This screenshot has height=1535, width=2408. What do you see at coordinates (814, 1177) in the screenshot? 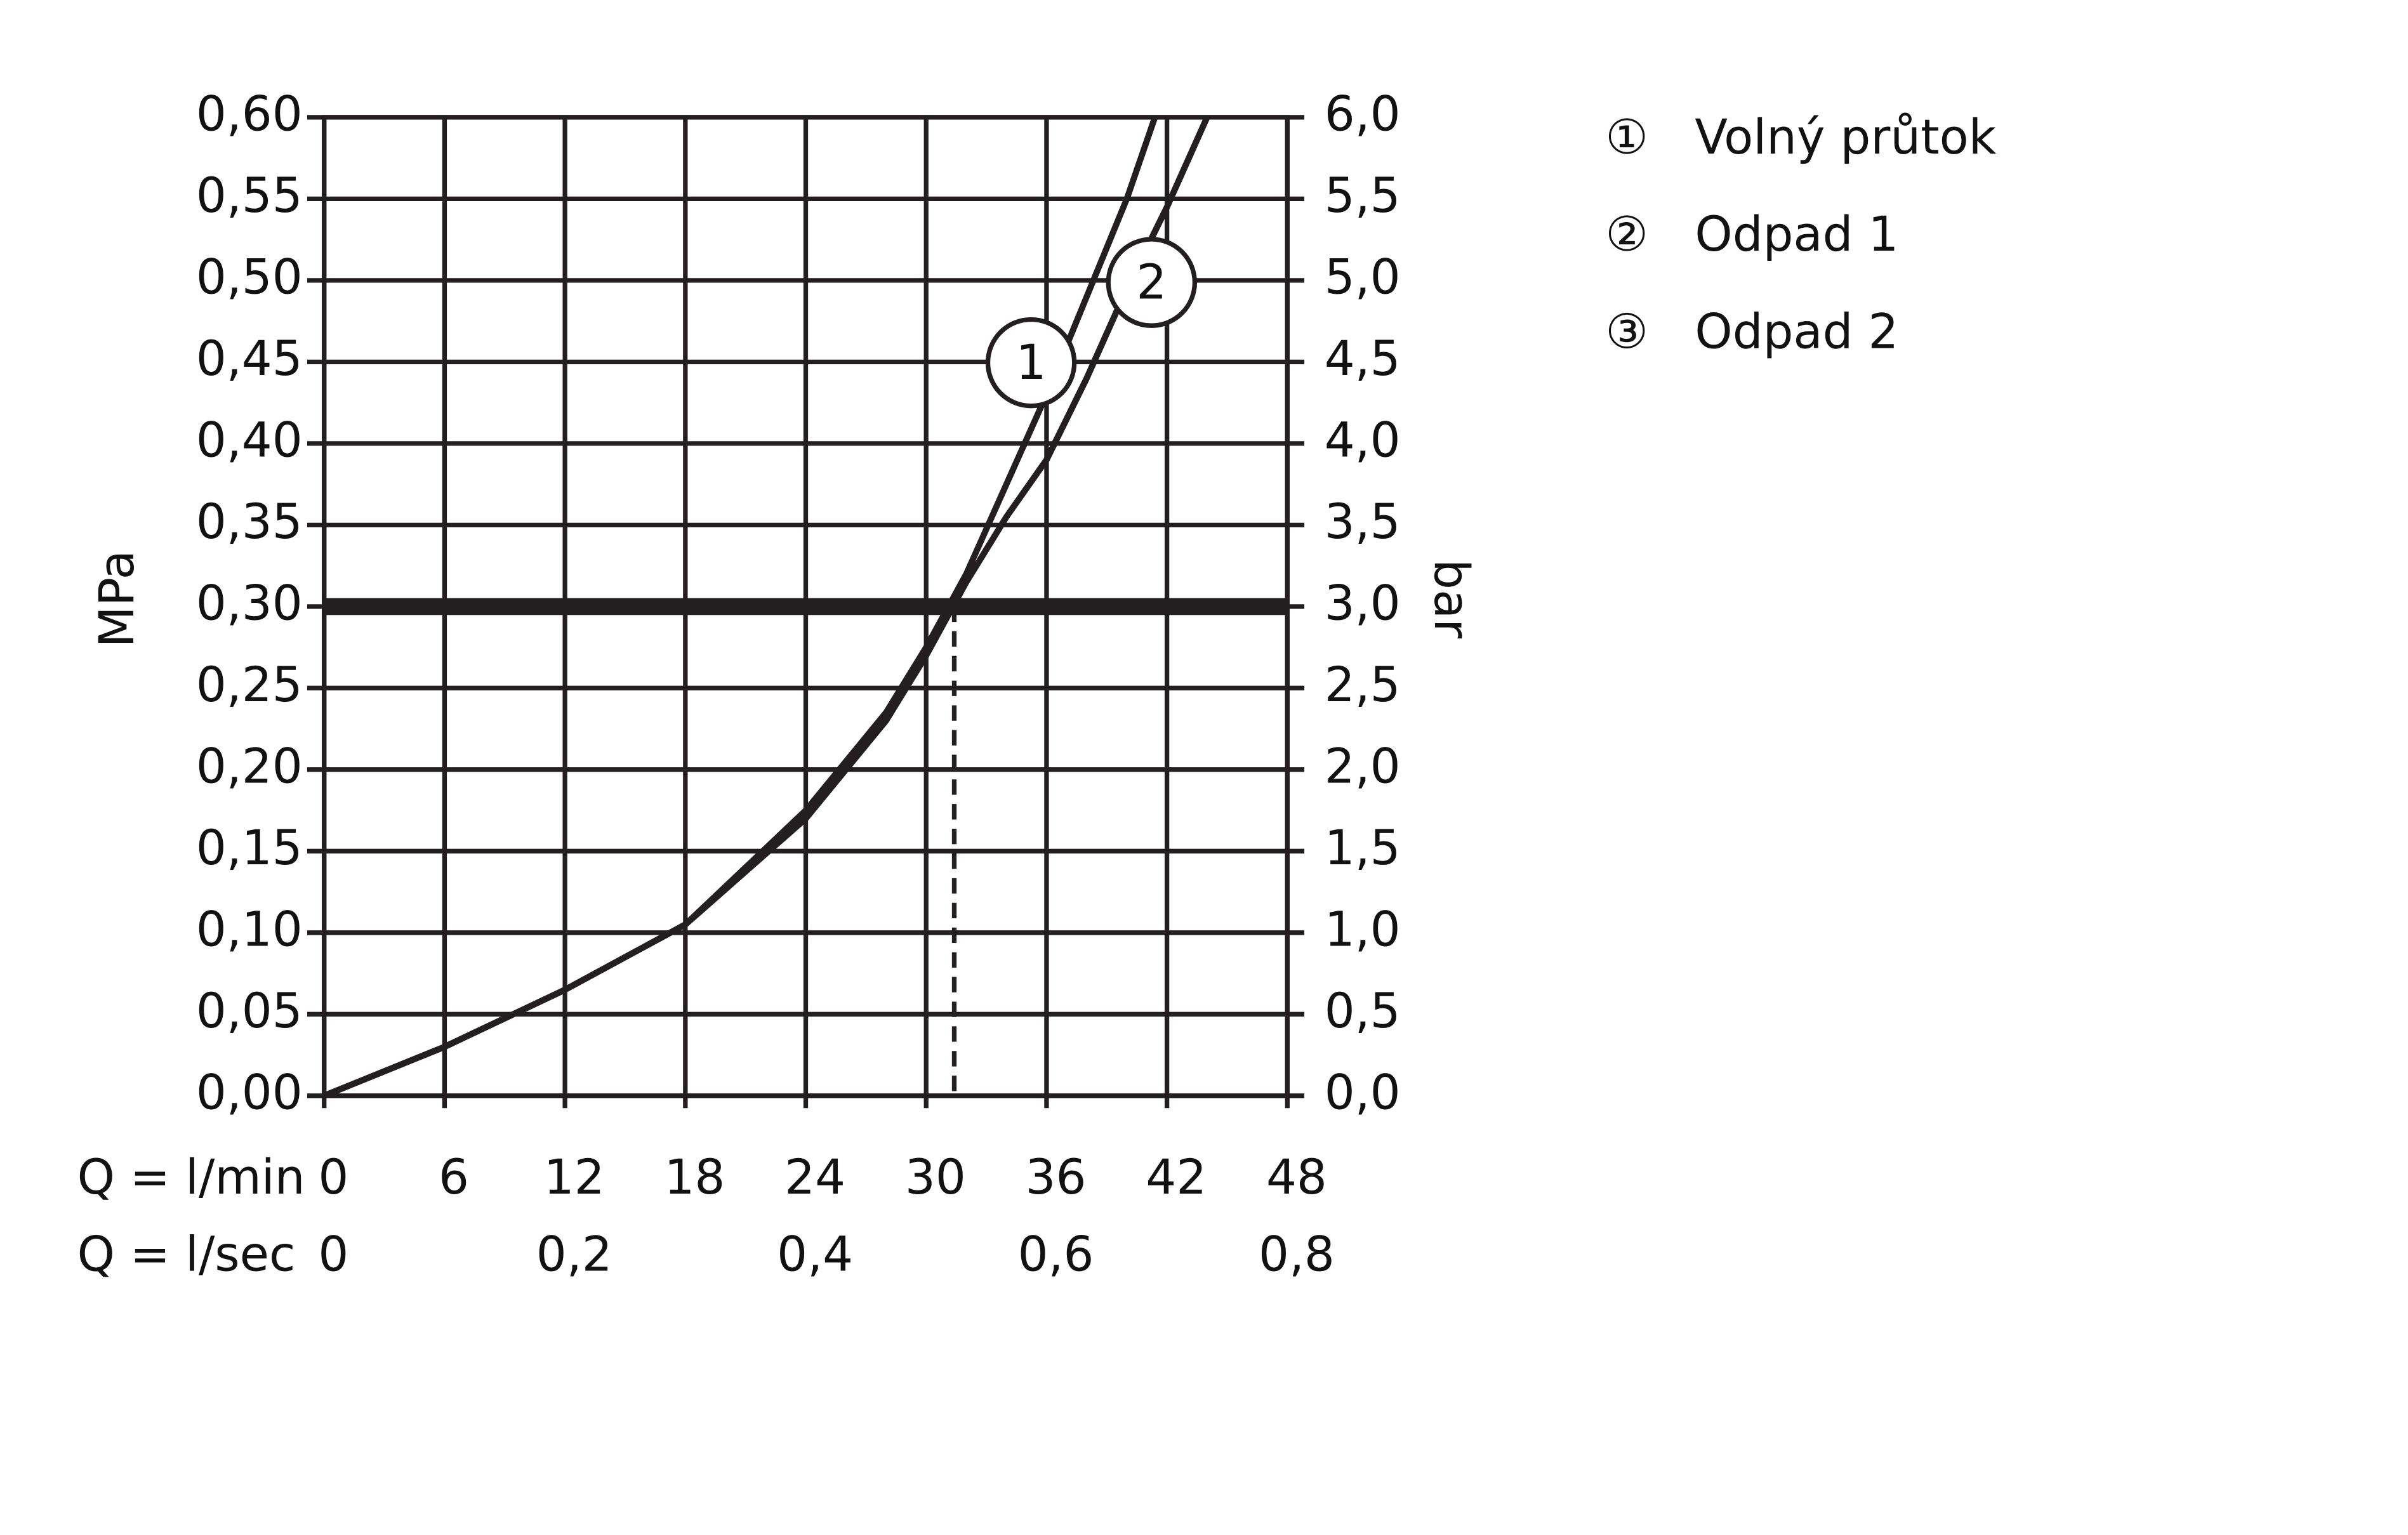
I see `x-tick-label: 24` at bounding box center [814, 1177].